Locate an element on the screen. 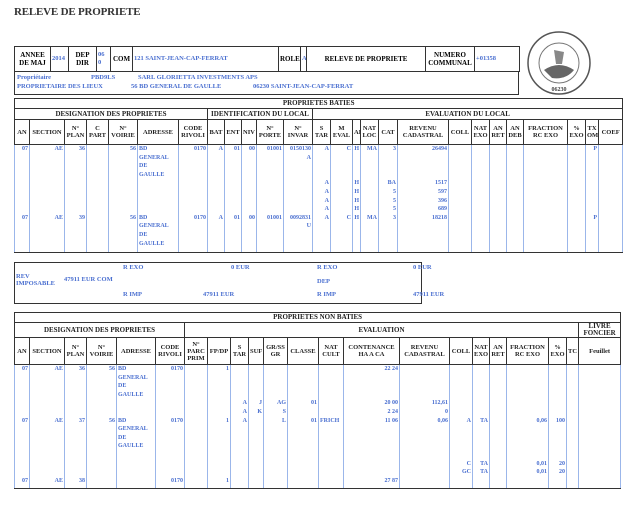 Image resolution: width=624 pixels, height=512 pixels. cell-contenance is located at coordinates (371, 429).